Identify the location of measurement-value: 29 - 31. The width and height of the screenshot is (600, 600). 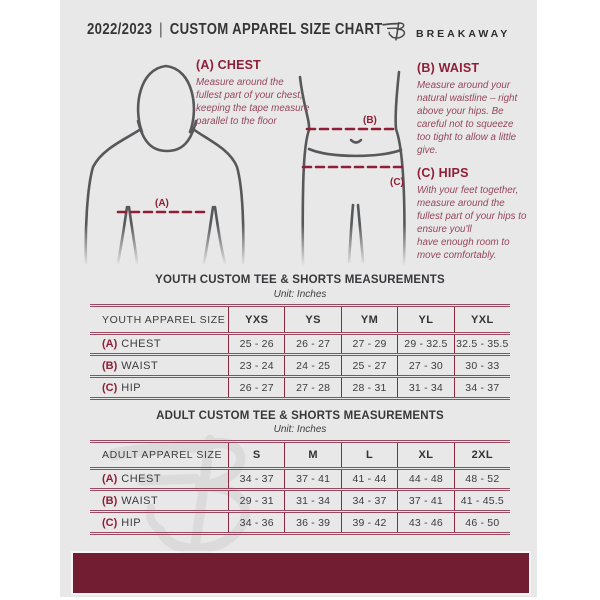
(256, 500).